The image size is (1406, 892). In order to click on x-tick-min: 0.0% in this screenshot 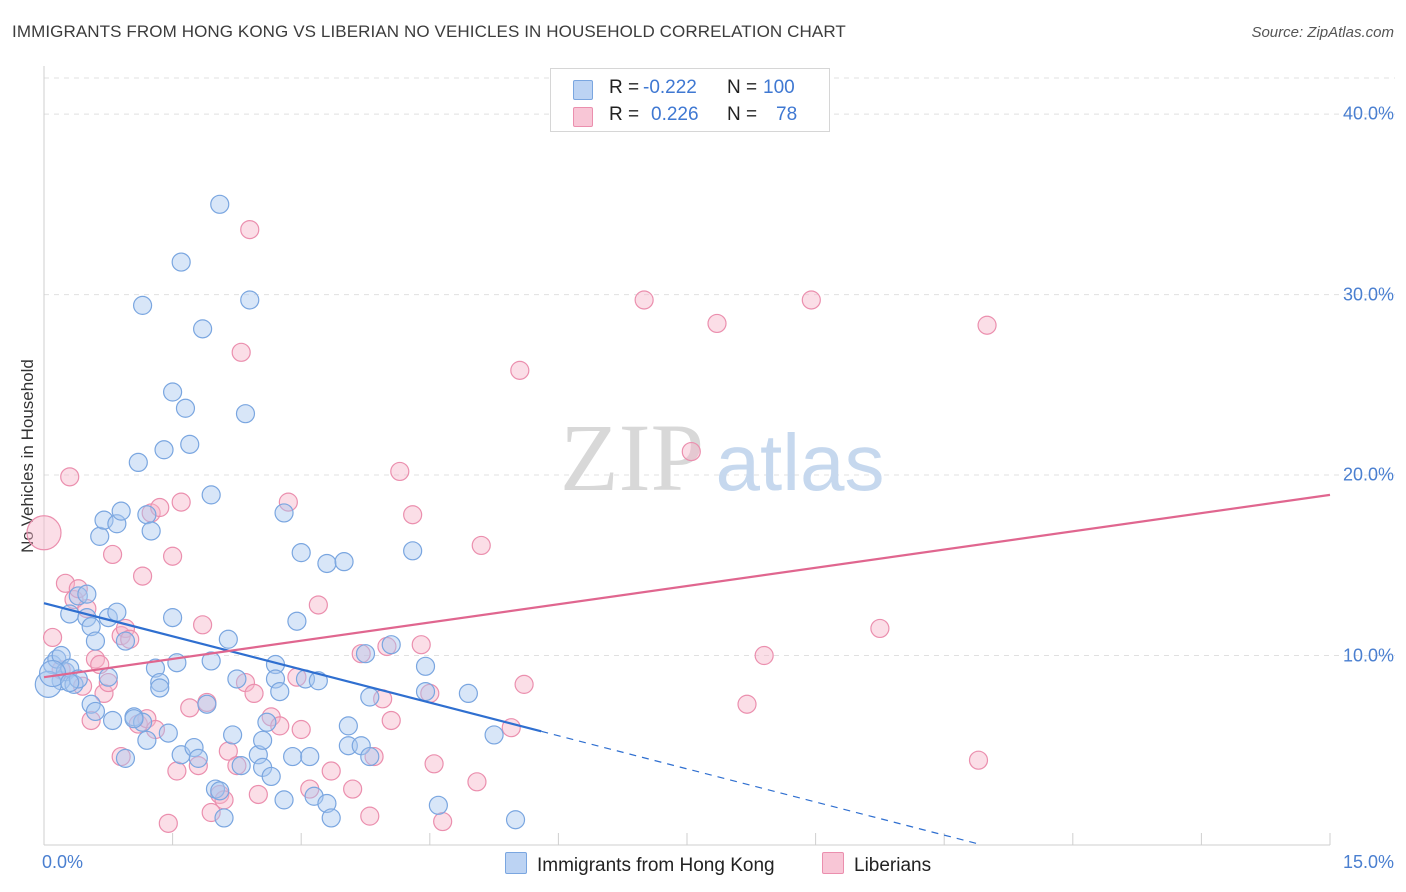, I will do `click(63, 862)`.